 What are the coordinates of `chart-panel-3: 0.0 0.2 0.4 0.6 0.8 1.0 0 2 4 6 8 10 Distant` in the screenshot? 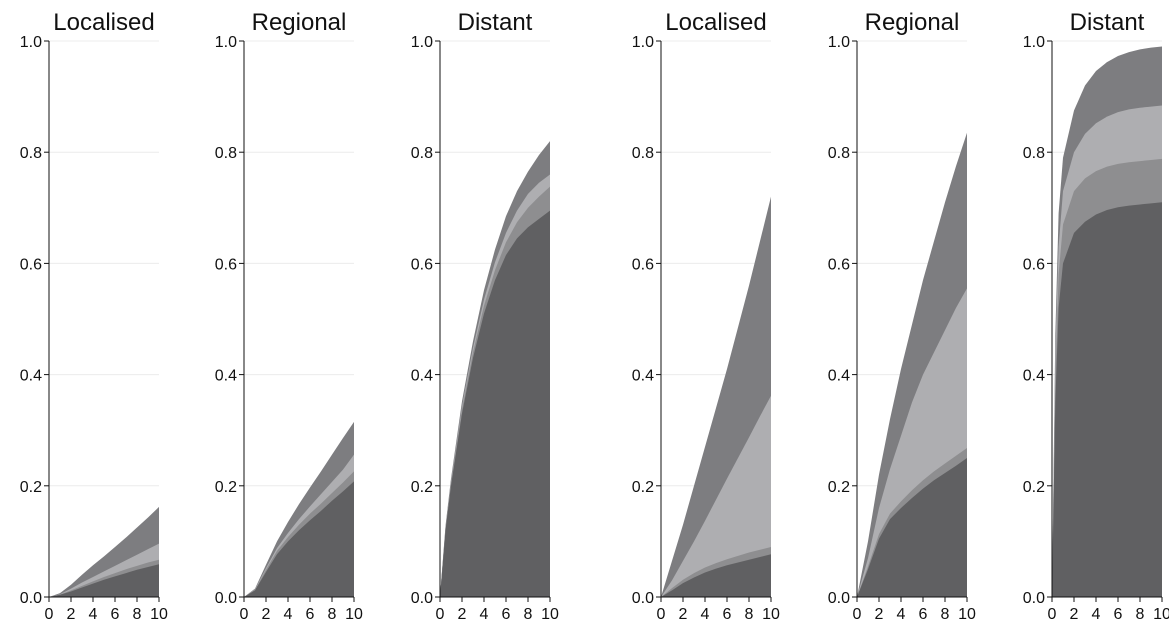 It's located at (485, 316).